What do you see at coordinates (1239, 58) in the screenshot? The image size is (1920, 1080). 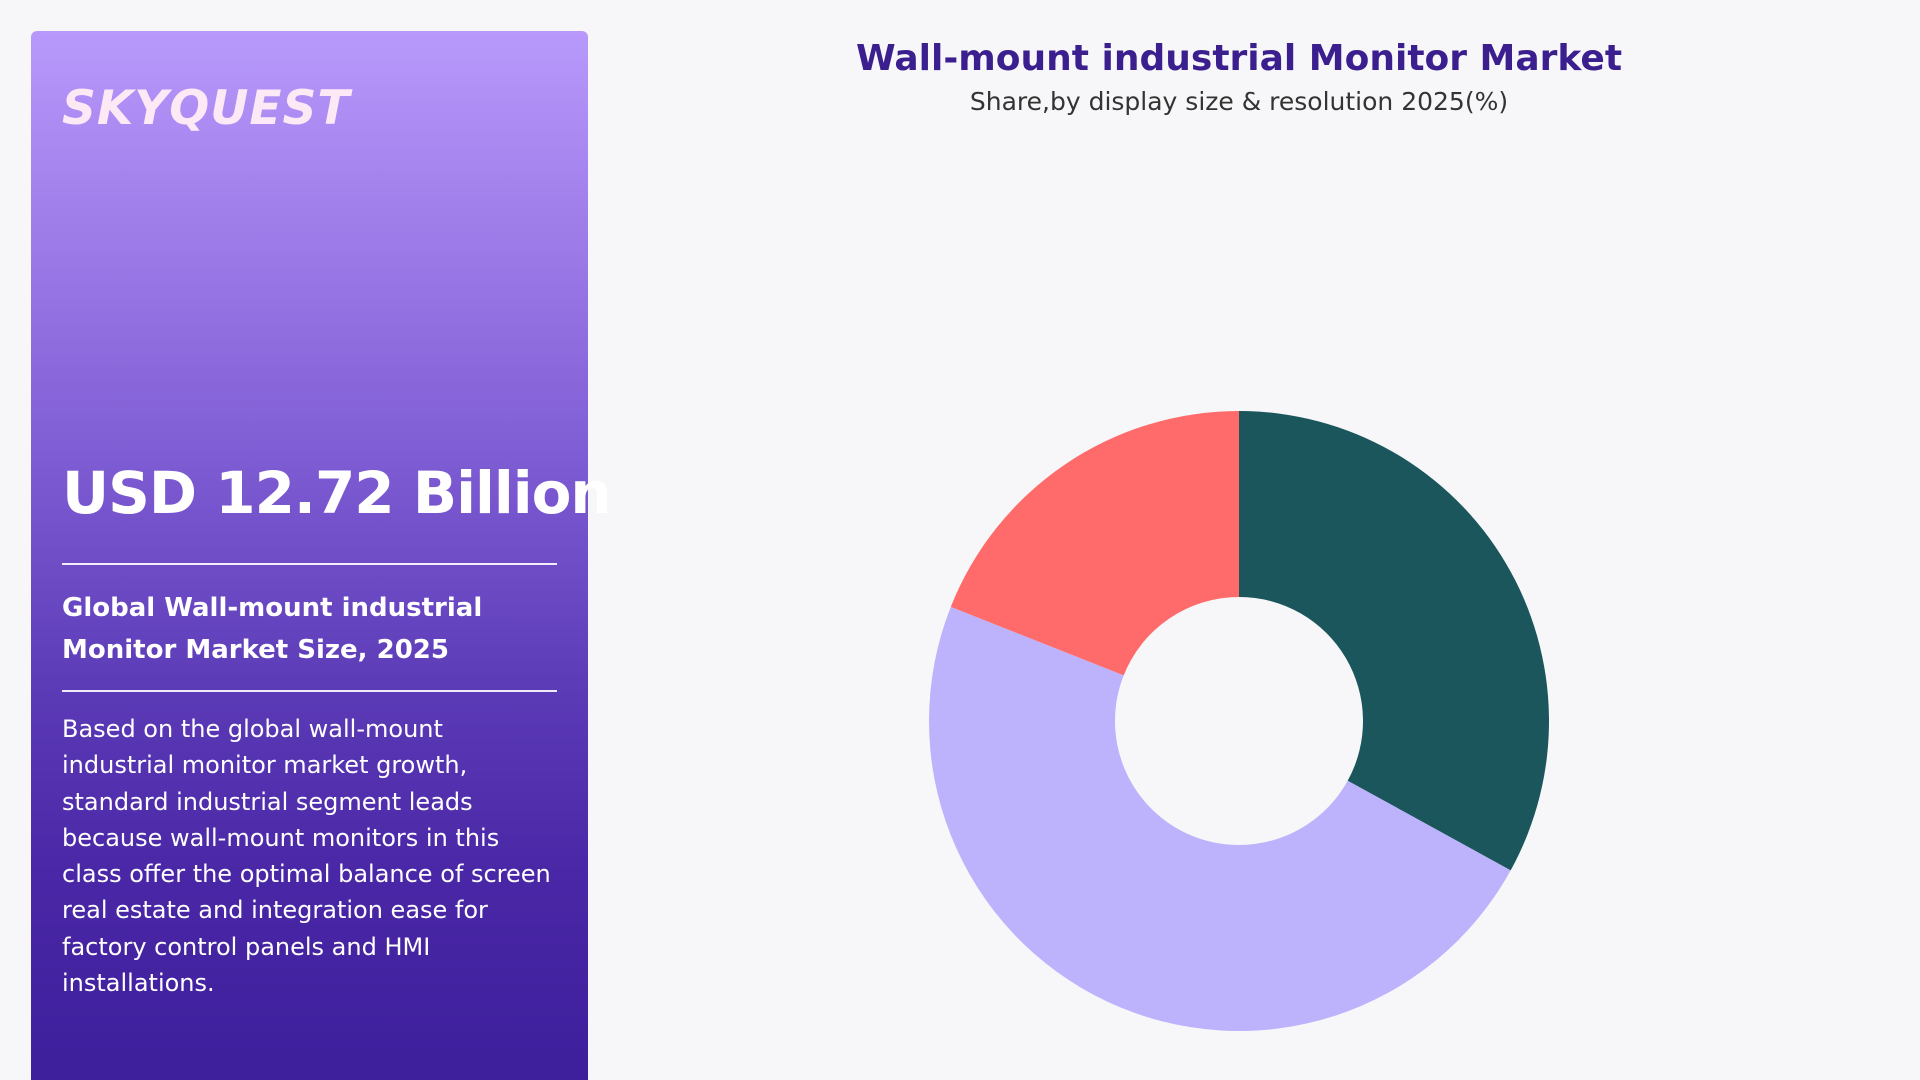 I see `chart-title: Wall-mount industrial Monitor Market` at bounding box center [1239, 58].